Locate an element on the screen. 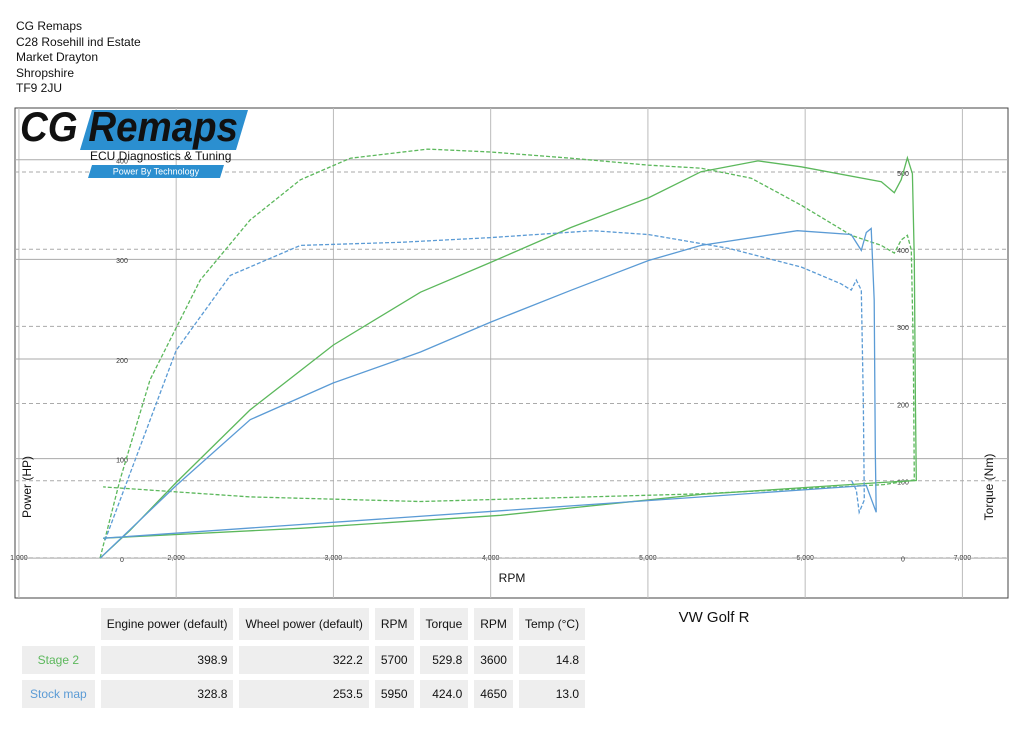 This screenshot has width=1024, height=741. y2-tick-label: 300 is located at coordinates (903, 328).